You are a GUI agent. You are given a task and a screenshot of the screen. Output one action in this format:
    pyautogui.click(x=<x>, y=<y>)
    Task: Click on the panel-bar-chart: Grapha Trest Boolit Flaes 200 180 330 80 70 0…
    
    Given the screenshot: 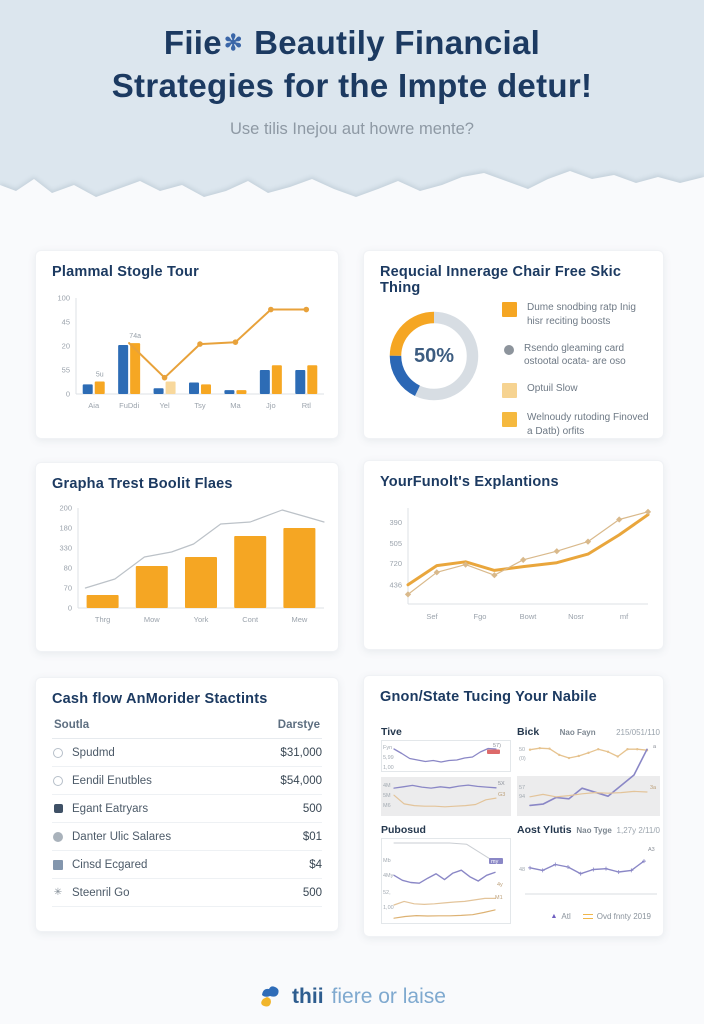 What is the action you would take?
    pyautogui.click(x=187, y=557)
    